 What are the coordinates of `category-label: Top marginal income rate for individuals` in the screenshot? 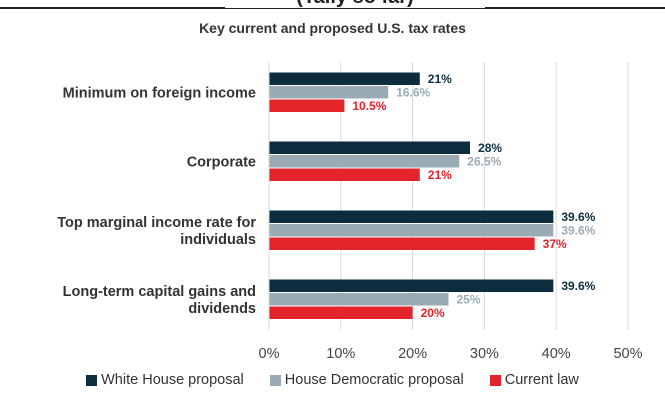 It's located at (156, 231).